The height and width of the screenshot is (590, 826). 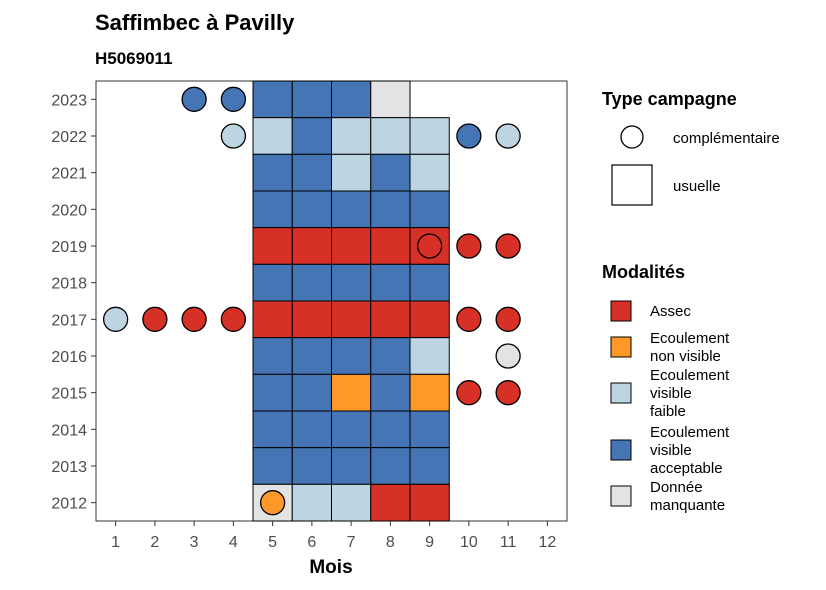 What do you see at coordinates (69, 247) in the screenshot?
I see `y-tick-label-2019: 2019` at bounding box center [69, 247].